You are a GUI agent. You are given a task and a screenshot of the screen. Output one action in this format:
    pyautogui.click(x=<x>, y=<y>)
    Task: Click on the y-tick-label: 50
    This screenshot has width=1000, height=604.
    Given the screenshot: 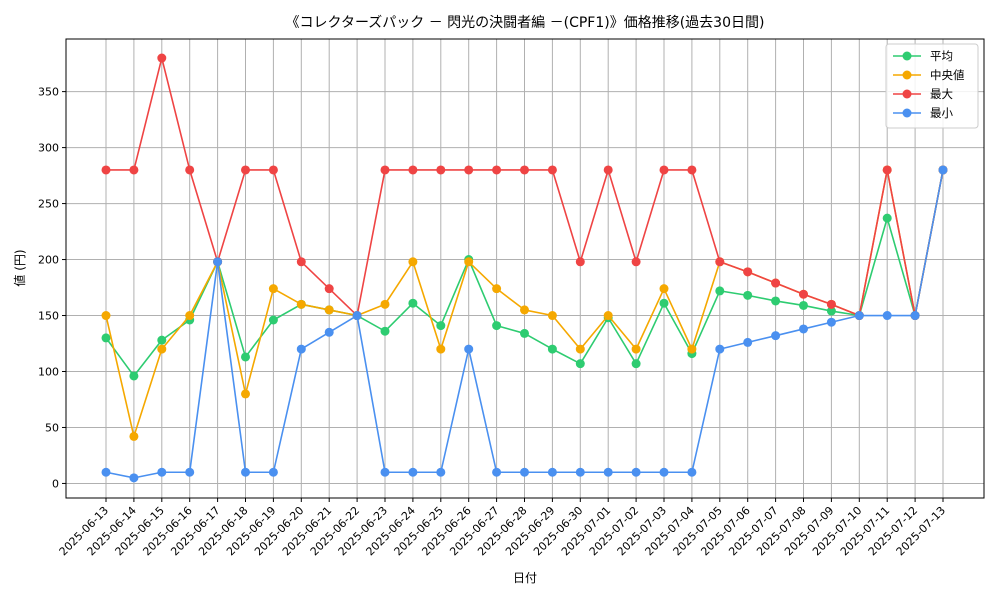 What is the action you would take?
    pyautogui.click(x=52, y=427)
    